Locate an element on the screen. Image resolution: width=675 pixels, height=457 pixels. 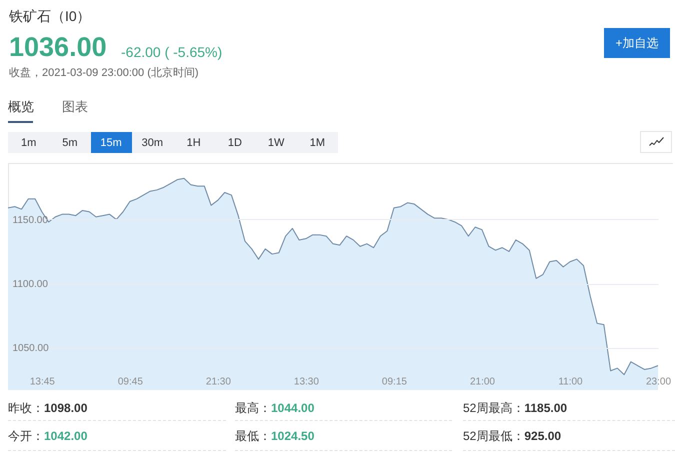
text: 1098.00 is located at coordinates (66, 408).